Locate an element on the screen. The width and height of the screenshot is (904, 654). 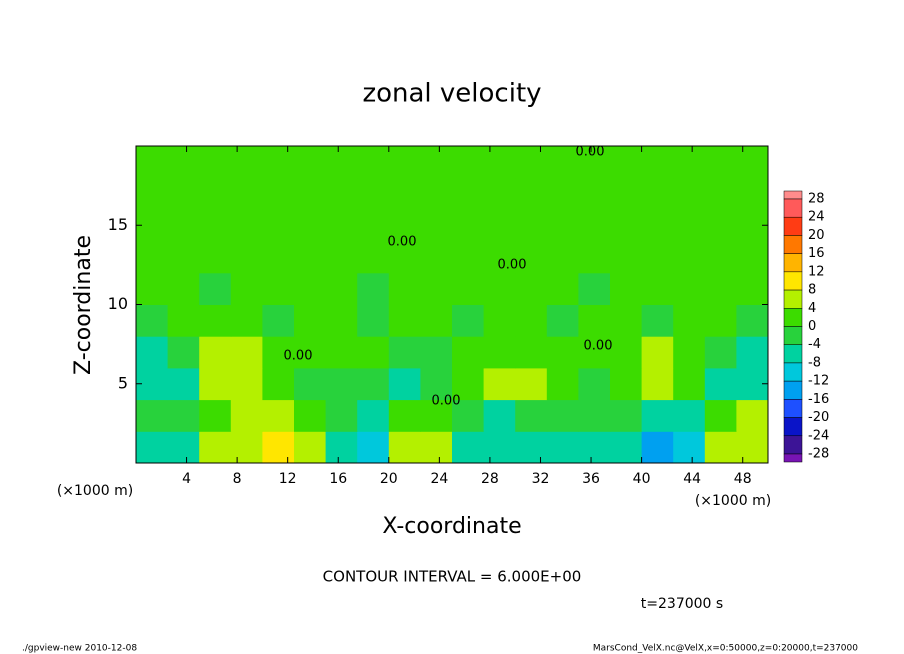
x-axis-label: X-coordinate is located at coordinates (451, 526).